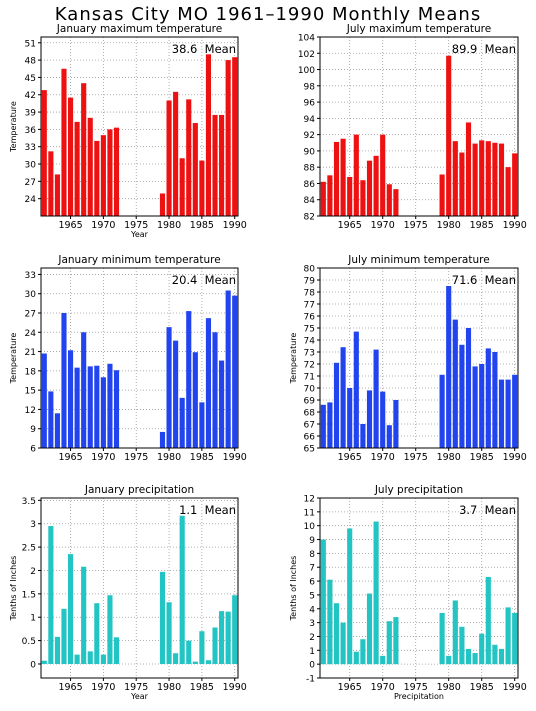 Image resolution: width=536 pixels, height=711 pixels. What do you see at coordinates (30, 276) in the screenshot?
I see `y-tick-label: 33` at bounding box center [30, 276].